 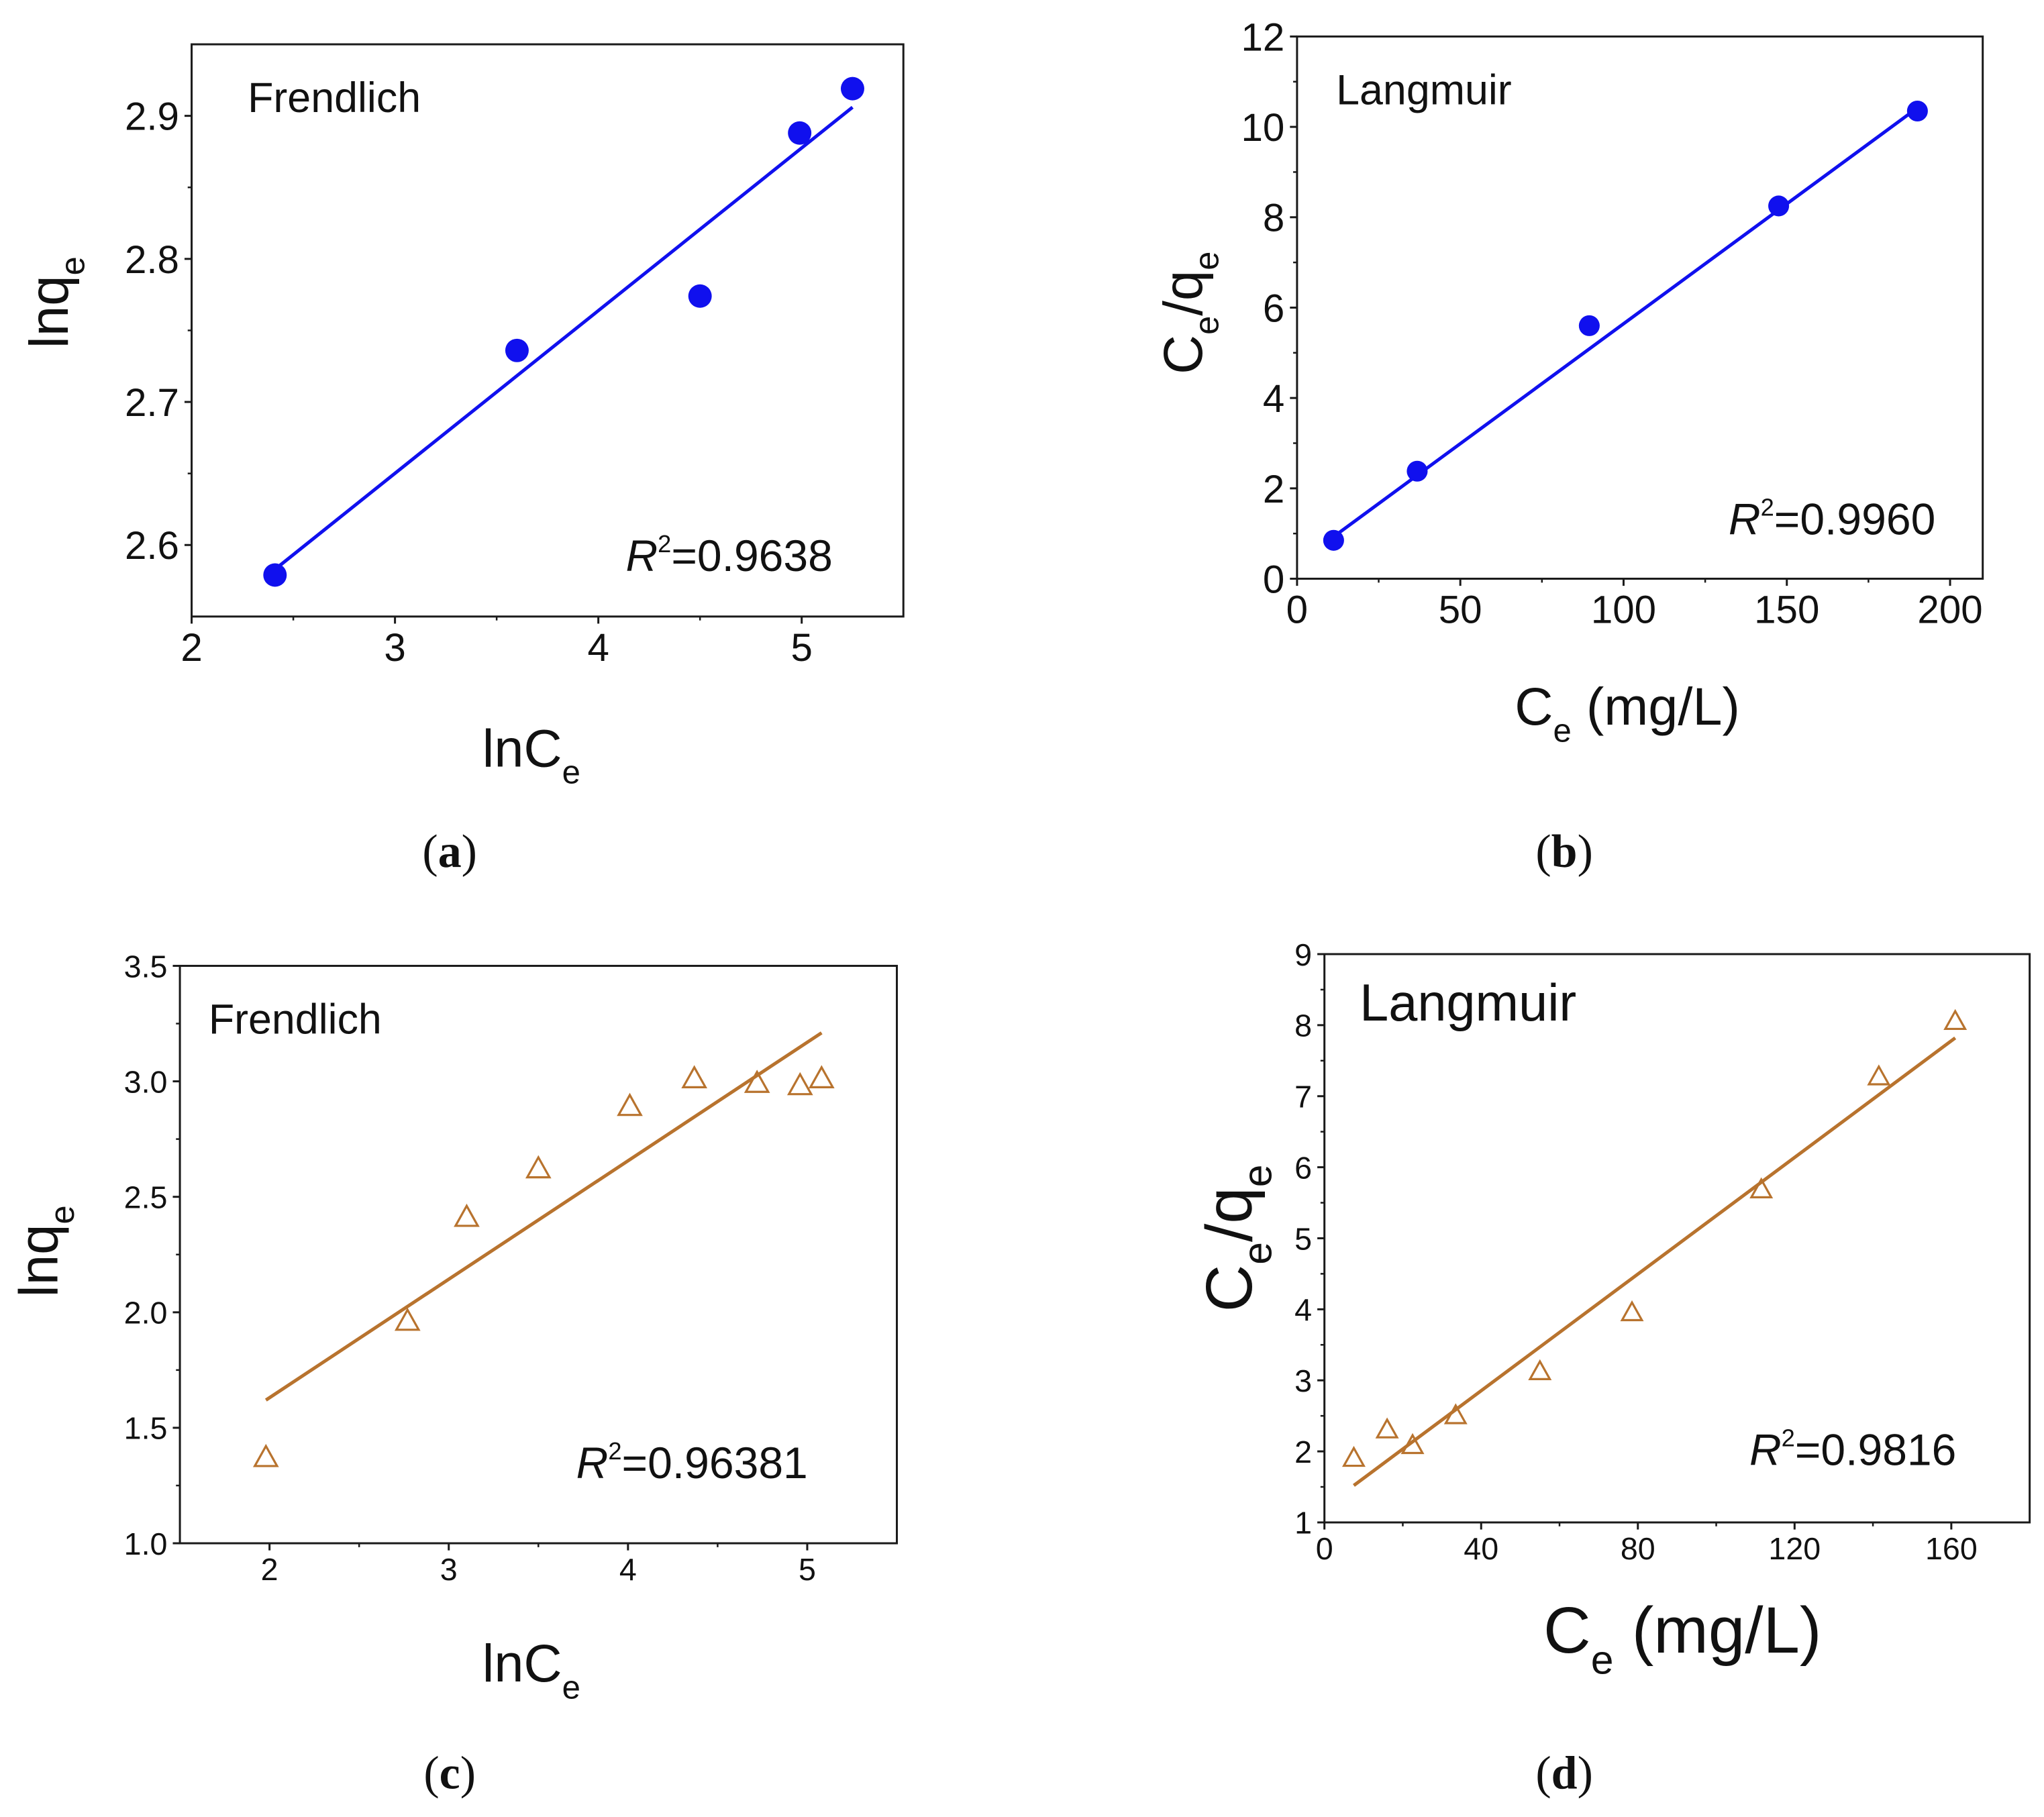 What do you see at coordinates (1952, 1548) in the screenshot?
I see `x-tick-label: 160` at bounding box center [1952, 1548].